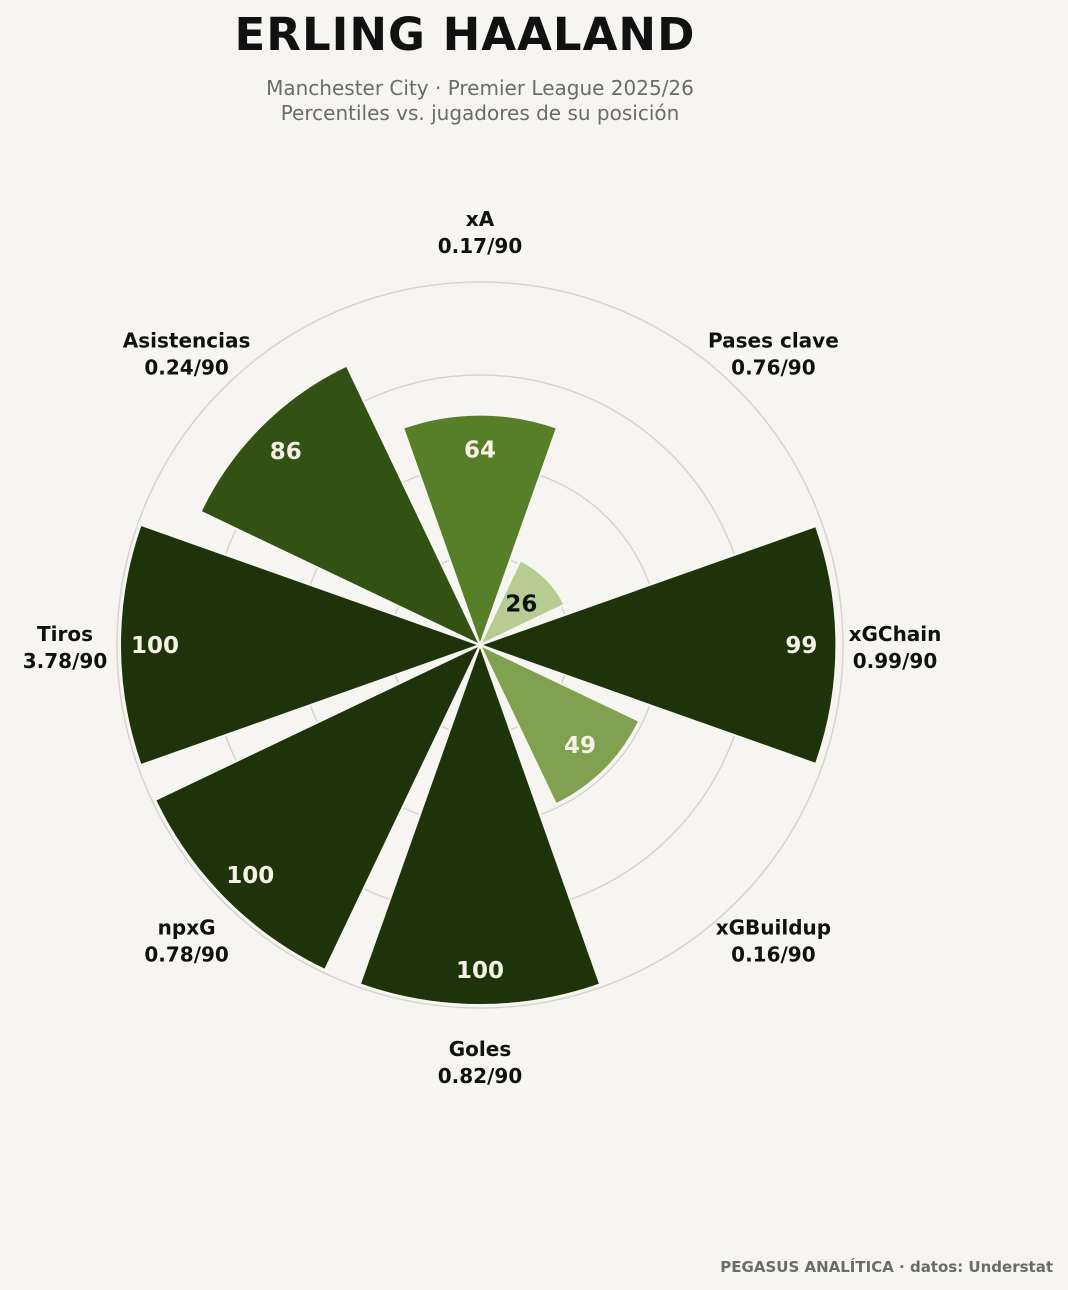 Image resolution: width=1068 pixels, height=1290 pixels. Describe the element at coordinates (65, 661) in the screenshot. I see `category-per90-value: 3.78/90` at that location.